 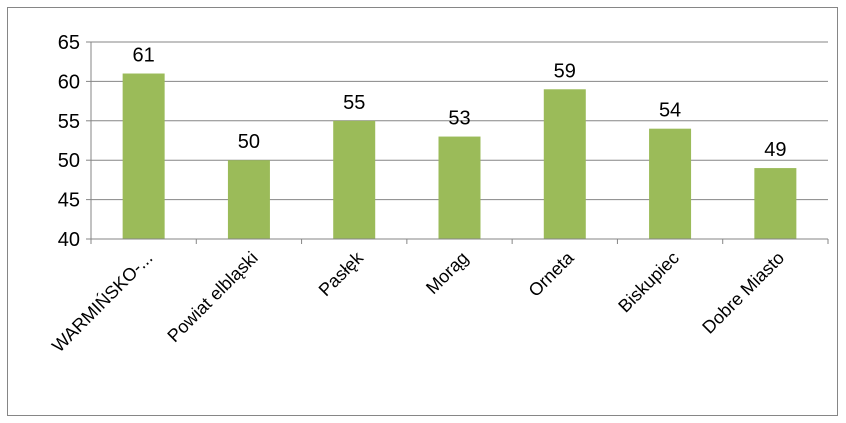 I want to click on data-label: 61, so click(x=144, y=56).